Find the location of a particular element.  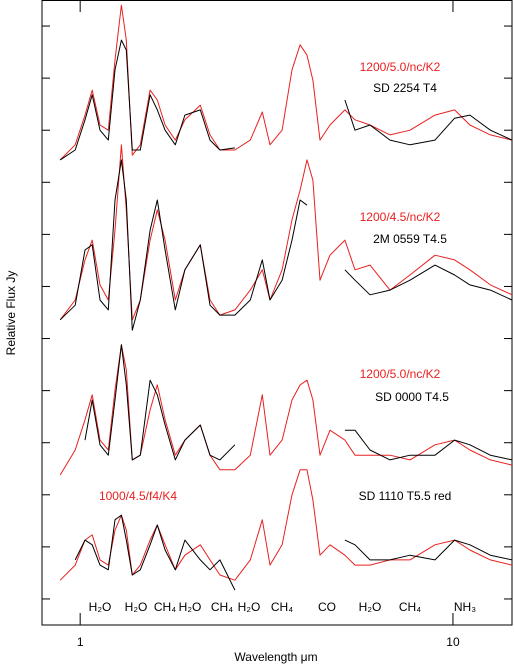

series-label: SD 2254 T4 is located at coordinates (405, 88).